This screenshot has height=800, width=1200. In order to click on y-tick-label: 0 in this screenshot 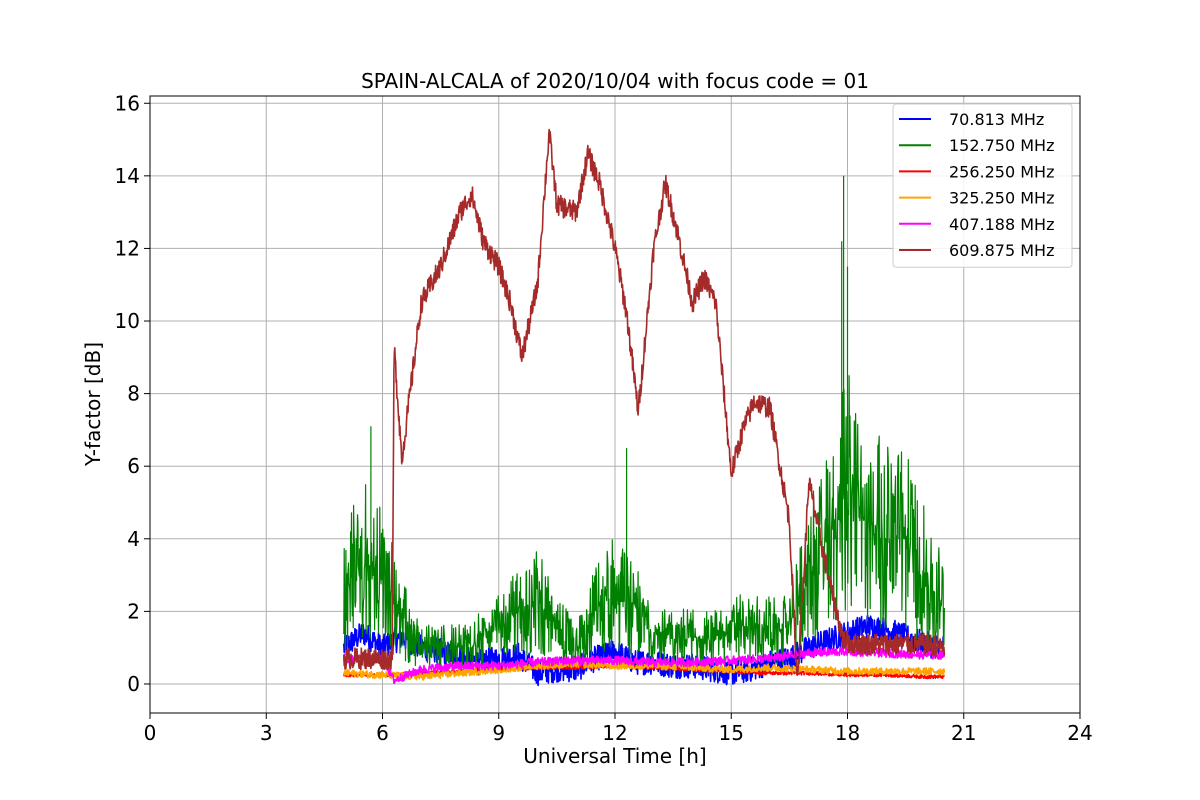, I will do `click(133, 684)`.